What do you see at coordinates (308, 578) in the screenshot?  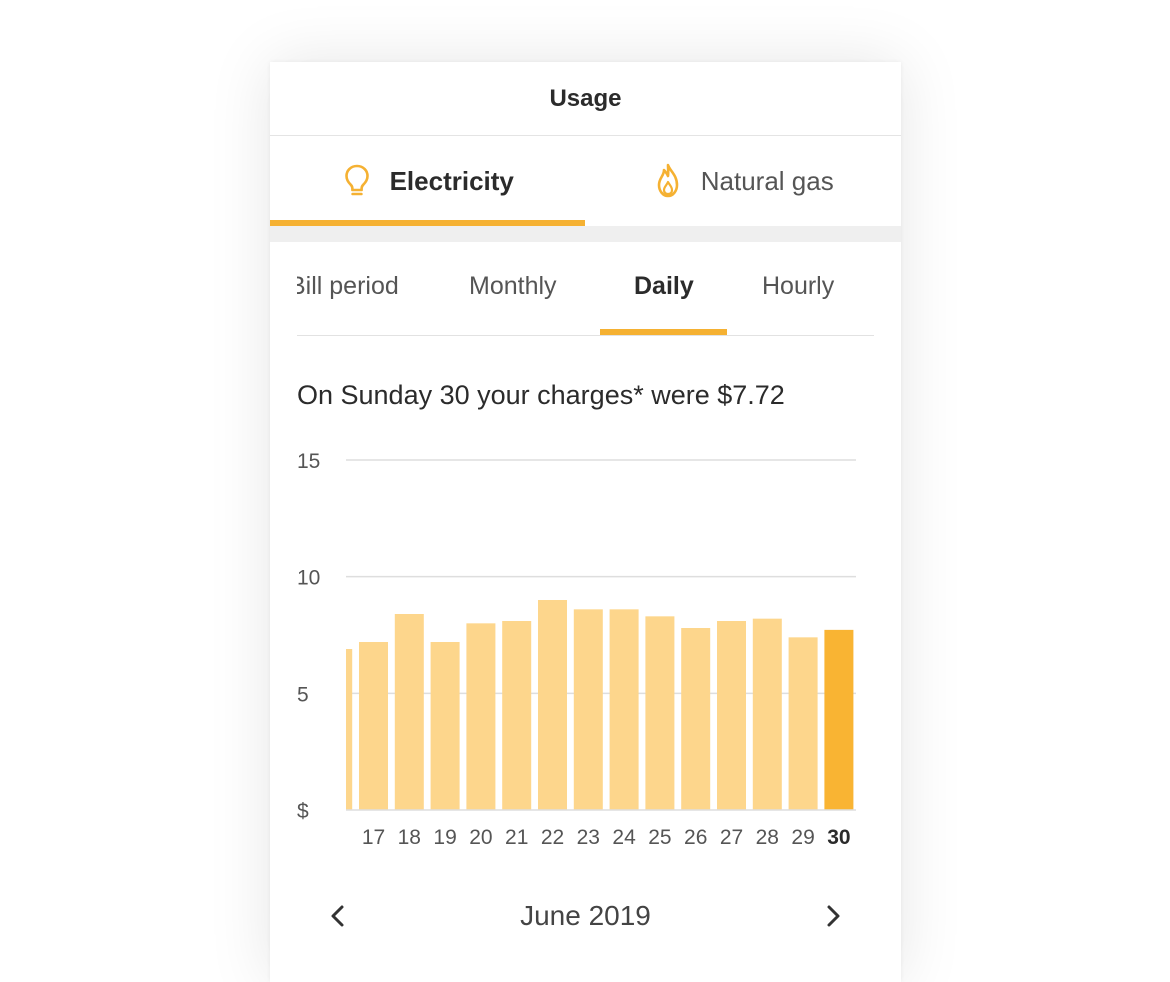 I see `y-tick-label: 10` at bounding box center [308, 578].